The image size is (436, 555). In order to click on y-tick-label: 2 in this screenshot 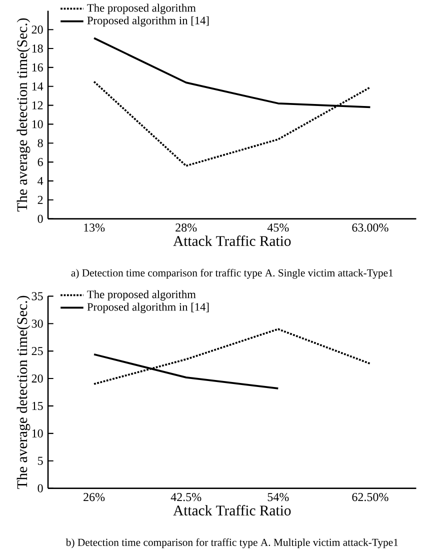, I will do `click(40, 200)`.